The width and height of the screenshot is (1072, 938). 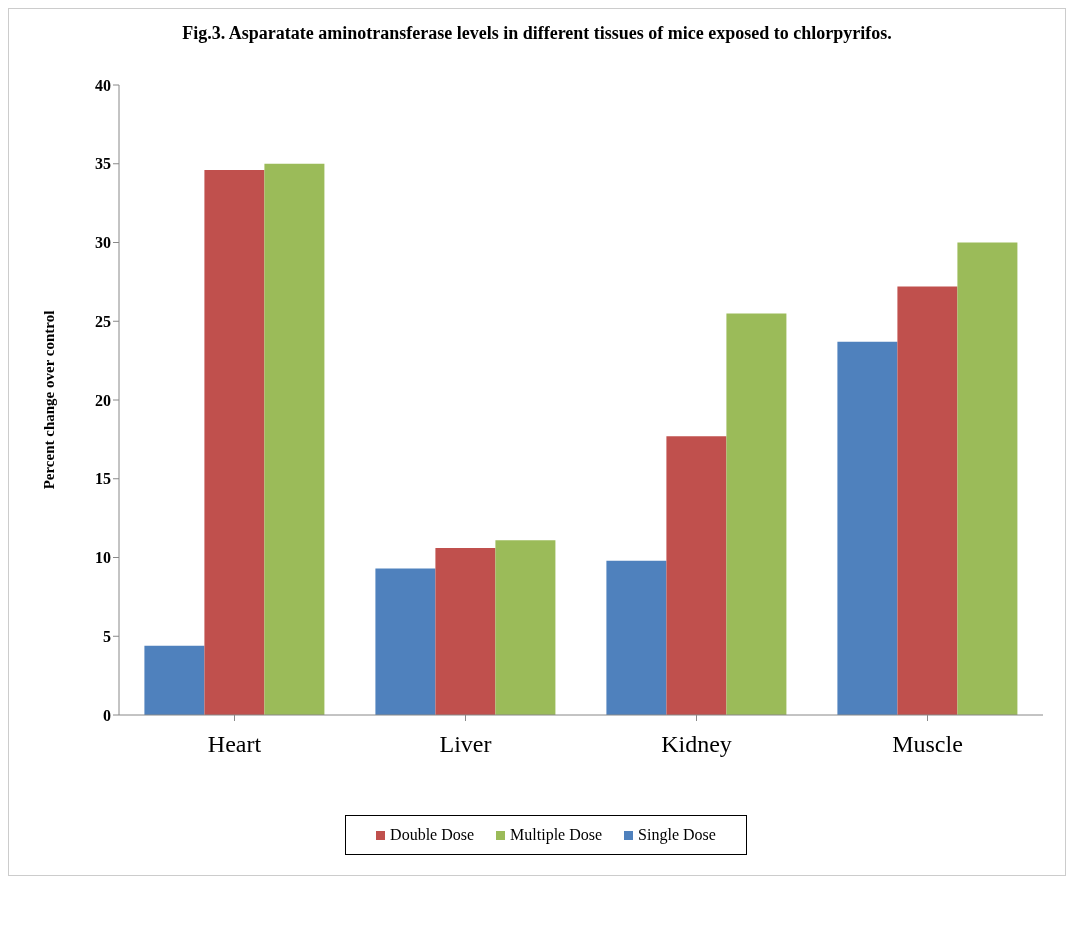 I want to click on x-tick-label: Muscle, so click(x=927, y=744).